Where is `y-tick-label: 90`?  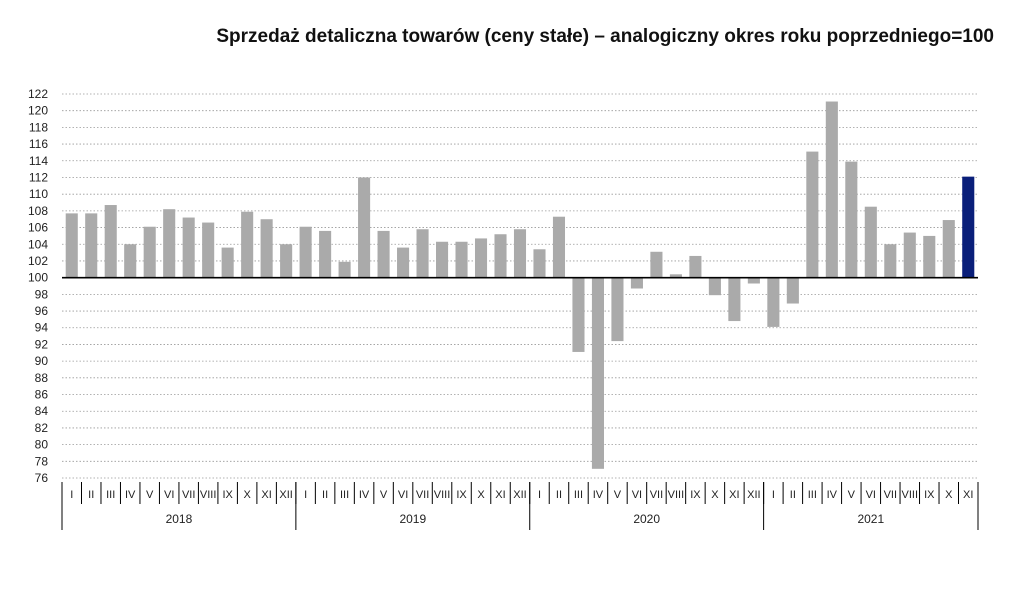 y-tick-label: 90 is located at coordinates (42, 361).